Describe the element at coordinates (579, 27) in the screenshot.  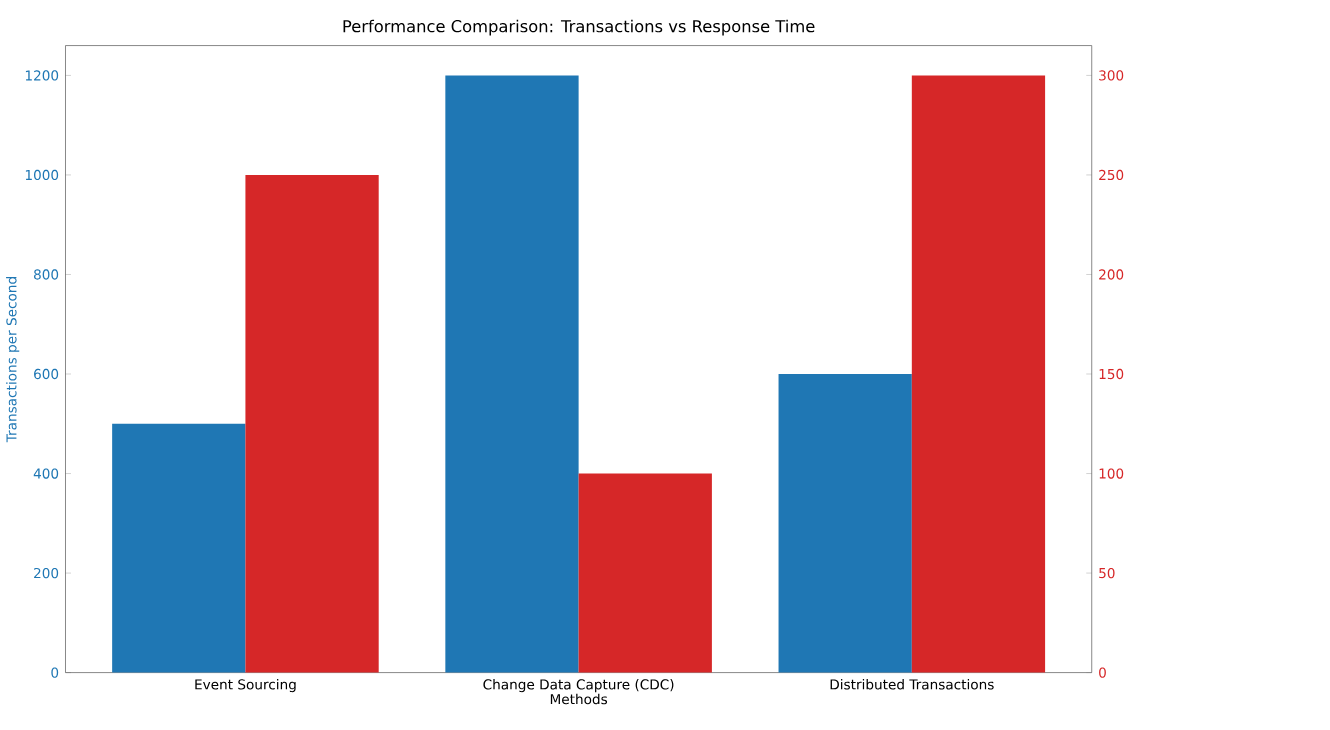
I see `chart-title: Performance Comparison: Transactions vs Response Time` at that location.